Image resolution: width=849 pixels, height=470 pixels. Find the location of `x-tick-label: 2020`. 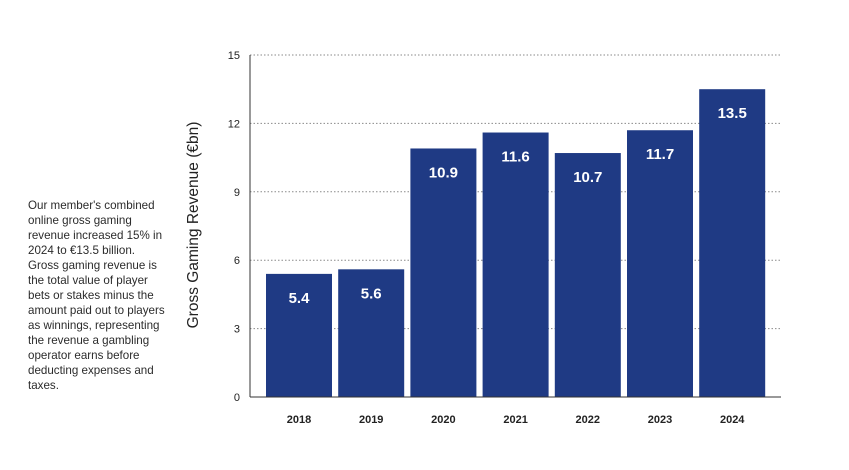

x-tick-label: 2020 is located at coordinates (443, 420).